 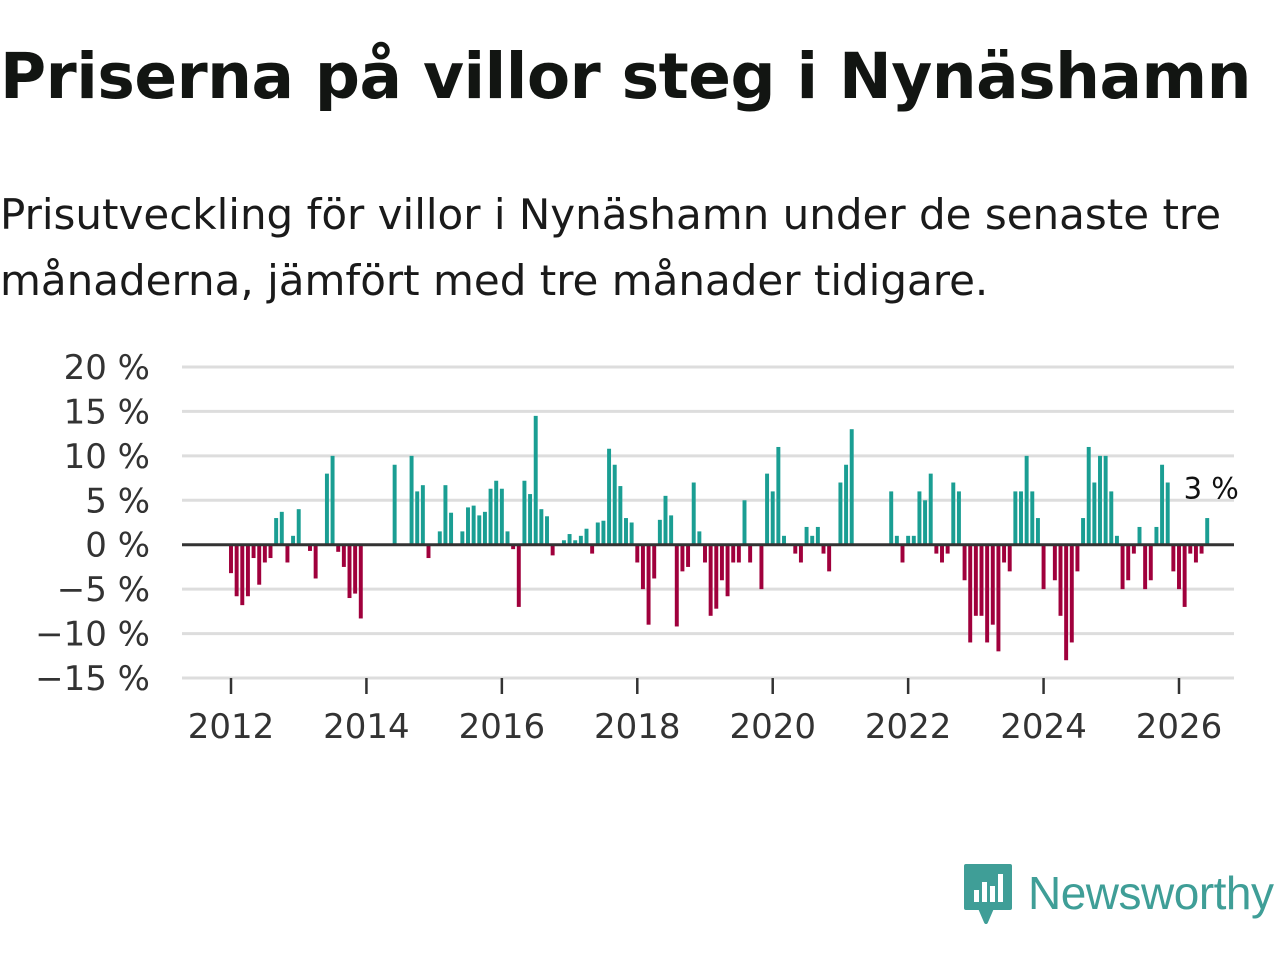 What do you see at coordinates (1179, 727) in the screenshot?
I see `x-tick-label: 2026` at bounding box center [1179, 727].